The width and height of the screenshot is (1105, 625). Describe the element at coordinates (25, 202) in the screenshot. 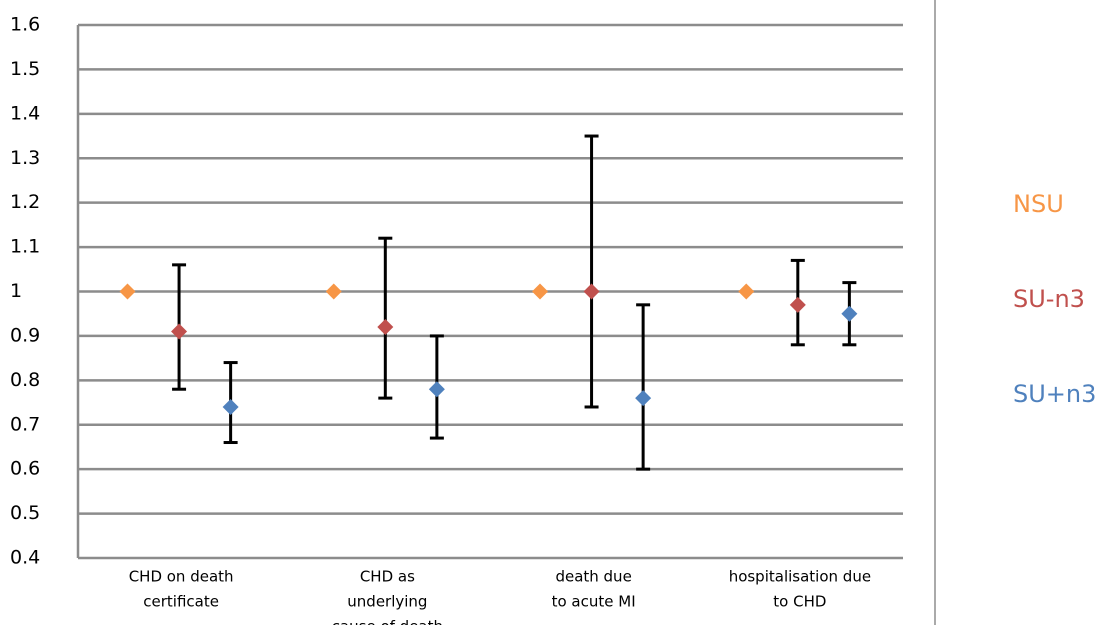

I see `y-tick-label: 1.2` at that location.